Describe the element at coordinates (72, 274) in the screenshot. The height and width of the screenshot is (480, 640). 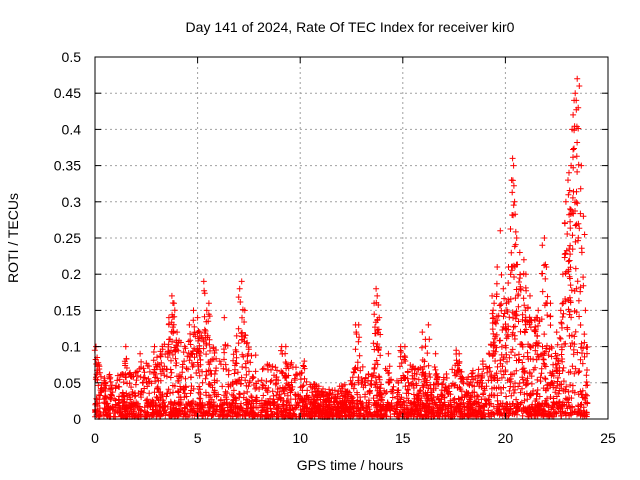
I see `y-tick-label: 0.2` at that location.